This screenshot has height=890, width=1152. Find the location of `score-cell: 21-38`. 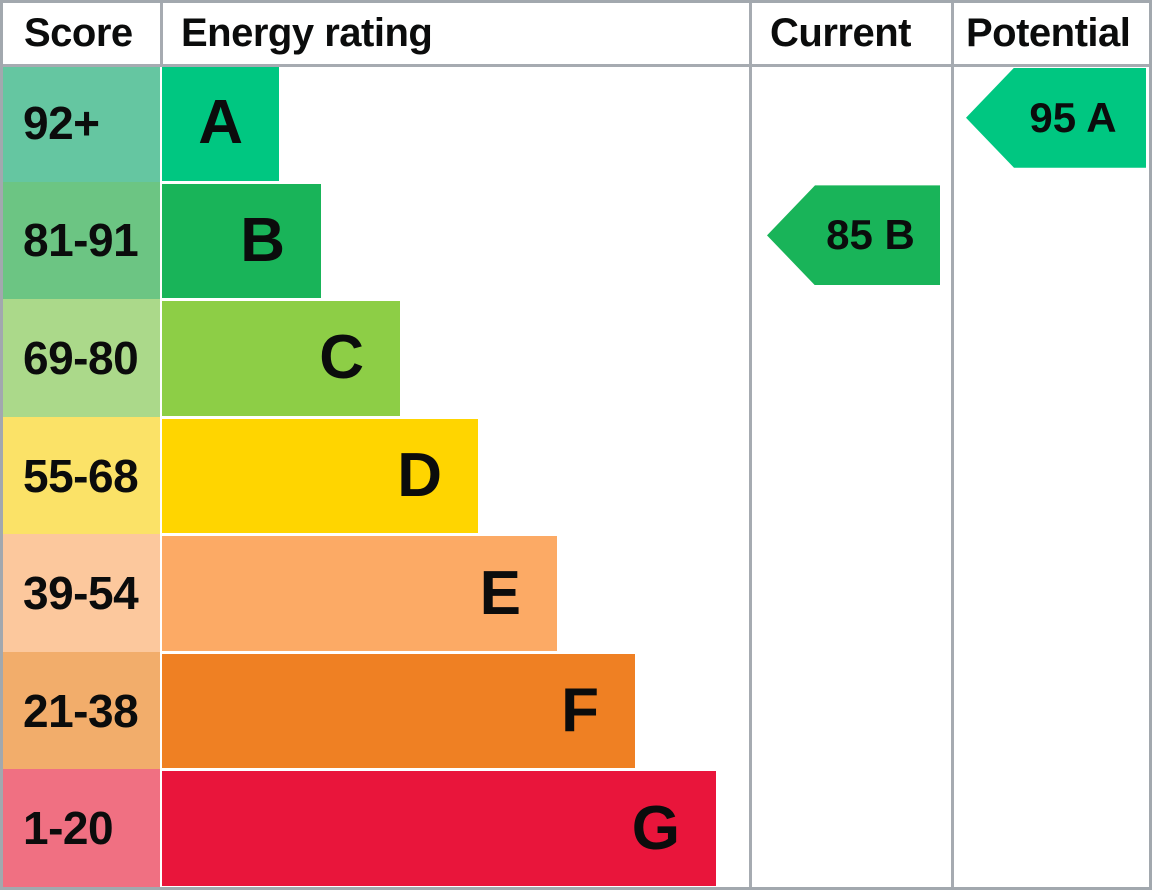

score-cell: 21-38 is located at coordinates (81, 710).